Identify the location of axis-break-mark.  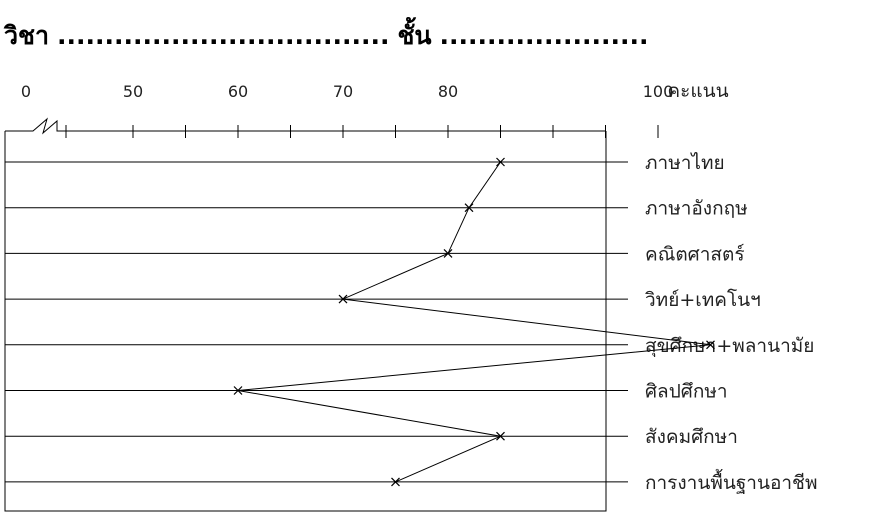
(305, 126).